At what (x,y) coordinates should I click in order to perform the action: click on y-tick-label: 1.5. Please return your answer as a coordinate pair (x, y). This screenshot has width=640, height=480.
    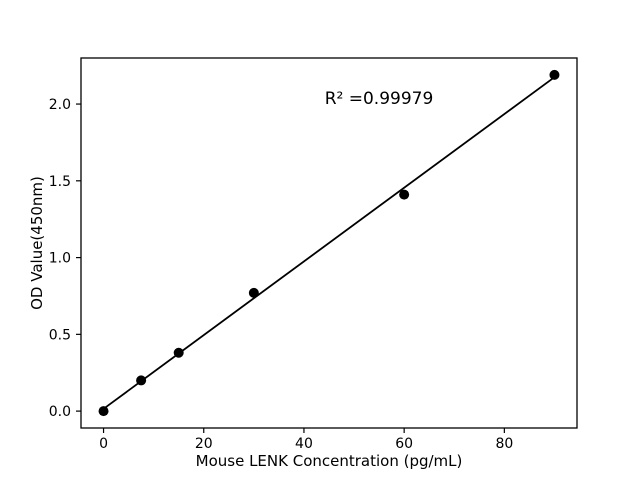
    Looking at the image, I should click on (60, 182).